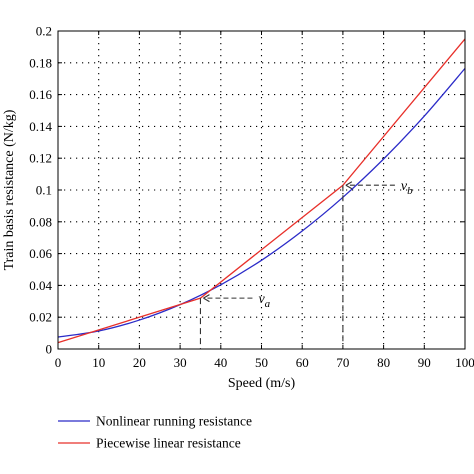 The height and width of the screenshot is (474, 474). I want to click on x-tick-label: 100, so click(464, 362).